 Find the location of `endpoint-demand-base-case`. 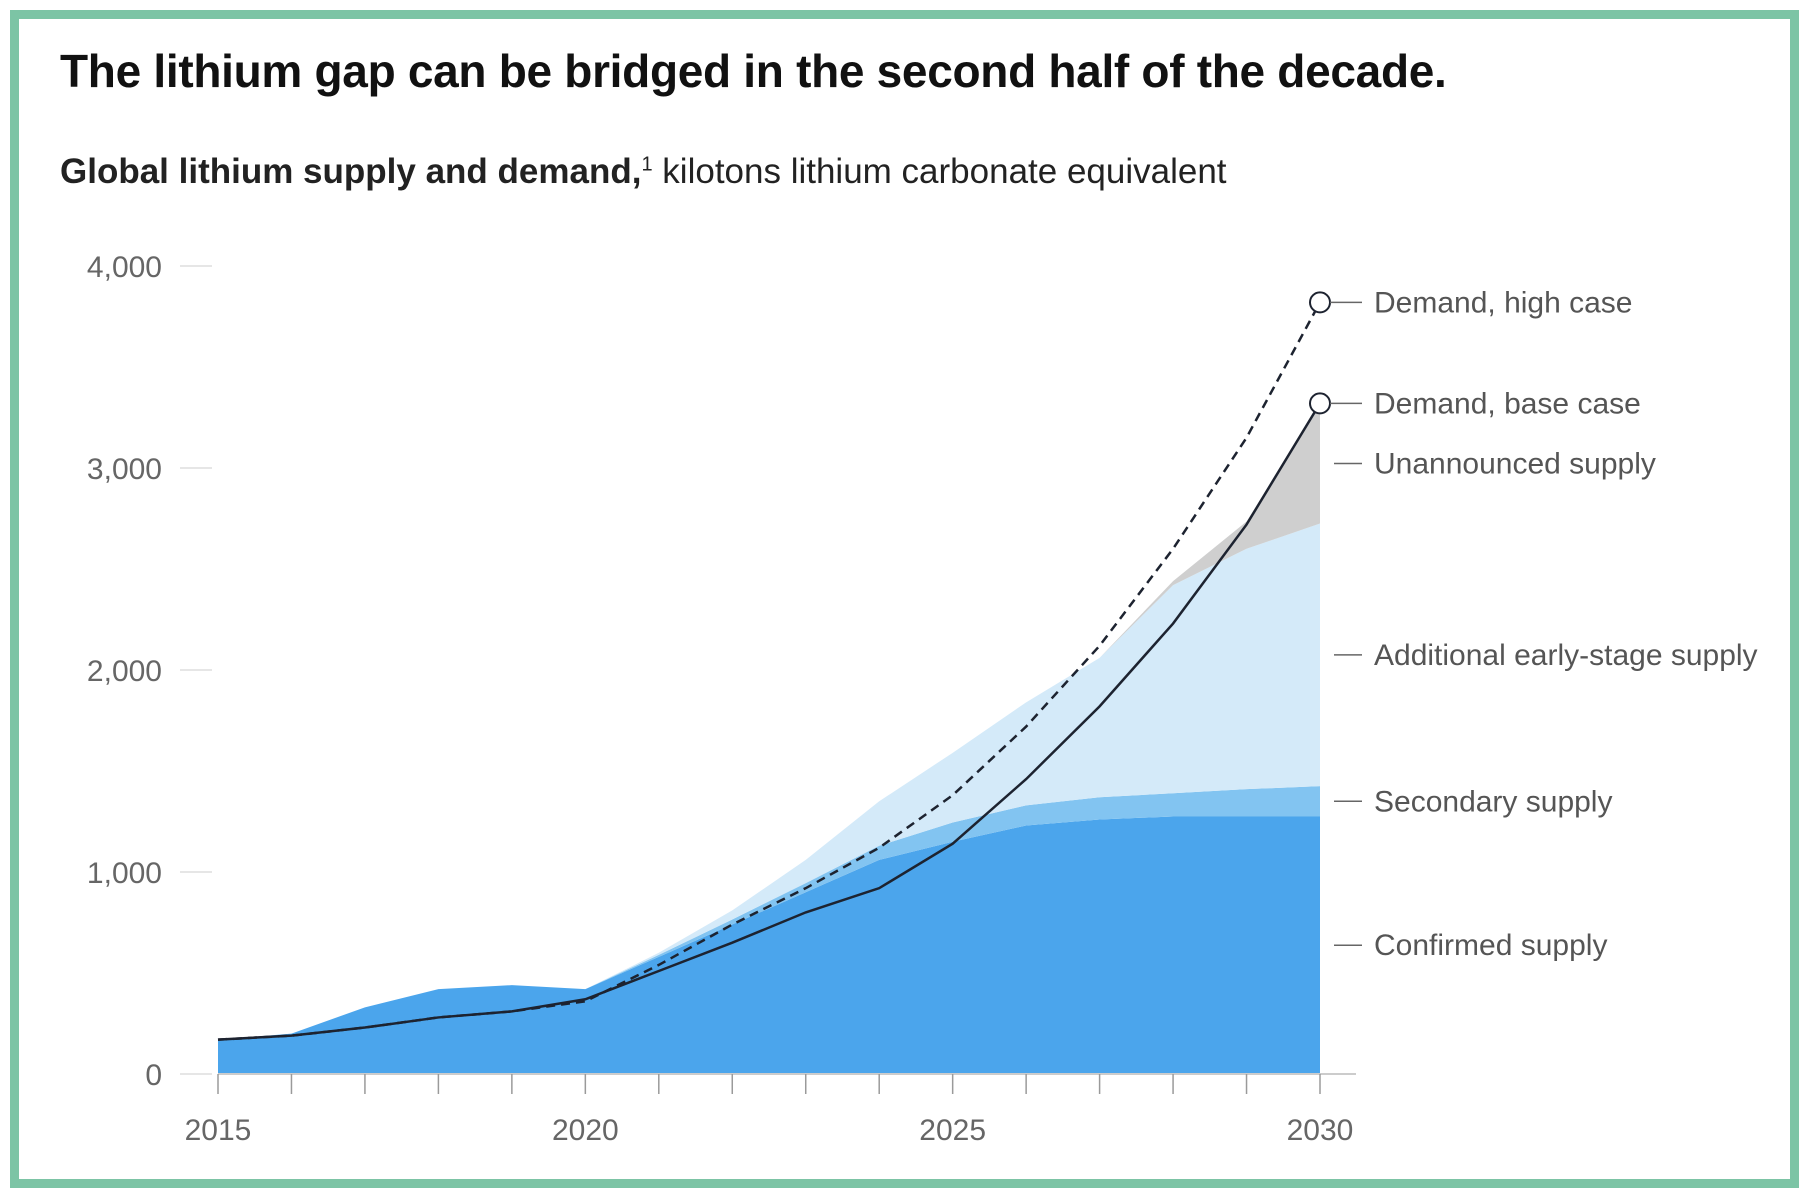

endpoint-demand-base-case is located at coordinates (1320, 403).